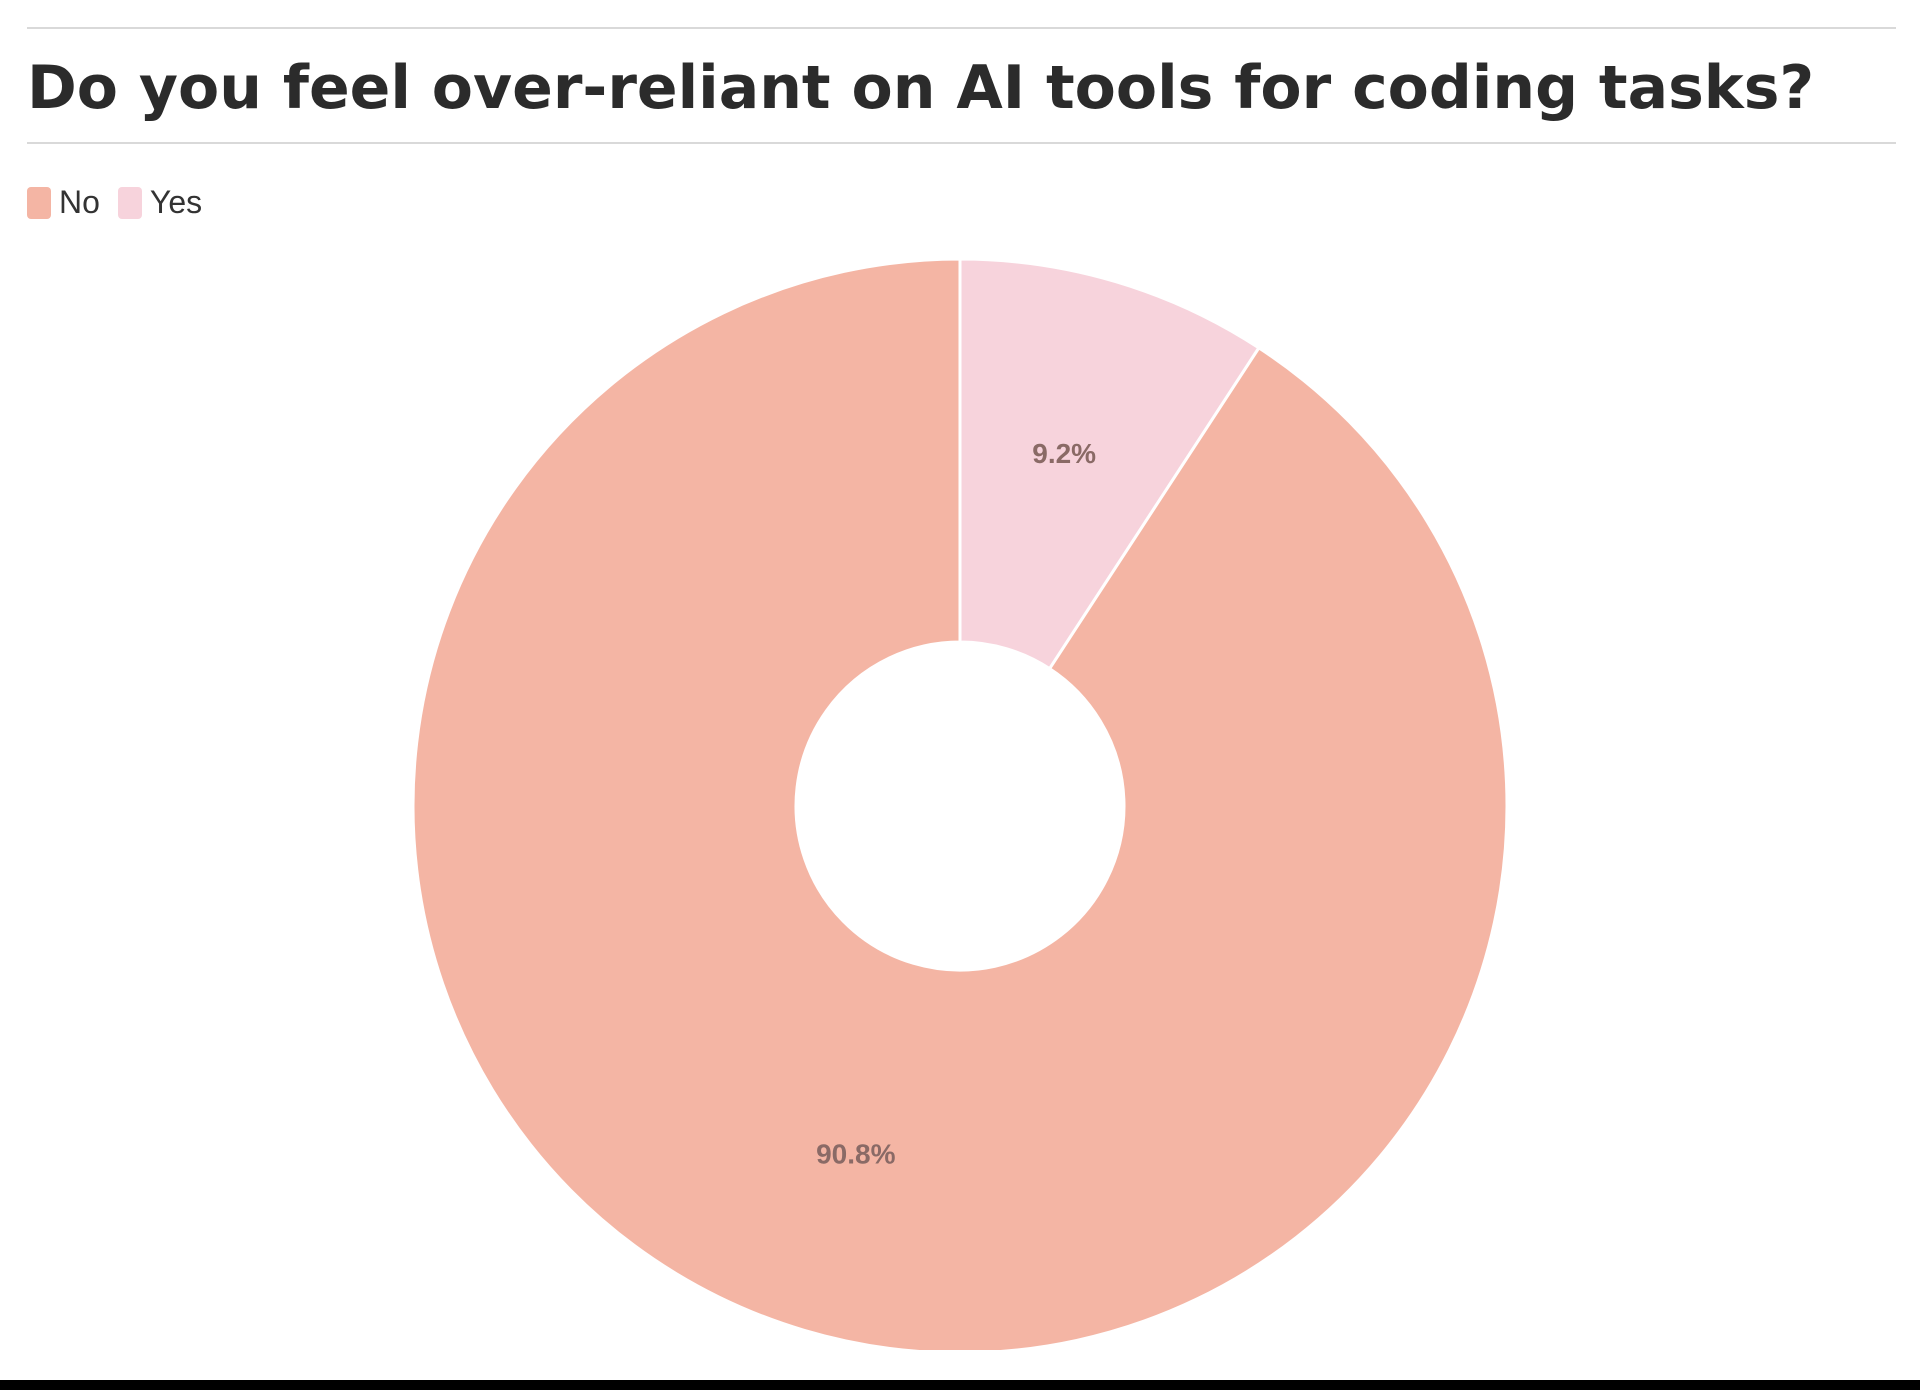 The width and height of the screenshot is (1920, 1390). I want to click on bottom-edge-bar, so click(960, 1385).